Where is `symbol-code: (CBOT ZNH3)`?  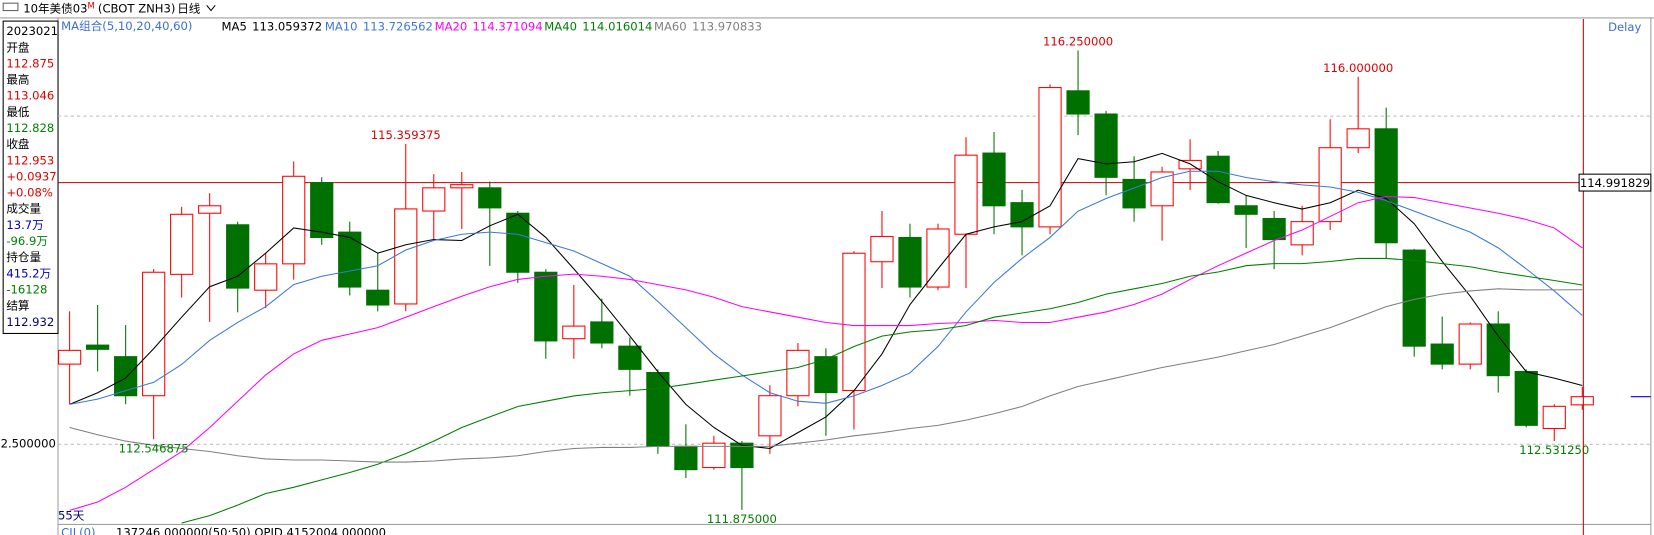 symbol-code: (CBOT ZNH3) is located at coordinates (136, 8).